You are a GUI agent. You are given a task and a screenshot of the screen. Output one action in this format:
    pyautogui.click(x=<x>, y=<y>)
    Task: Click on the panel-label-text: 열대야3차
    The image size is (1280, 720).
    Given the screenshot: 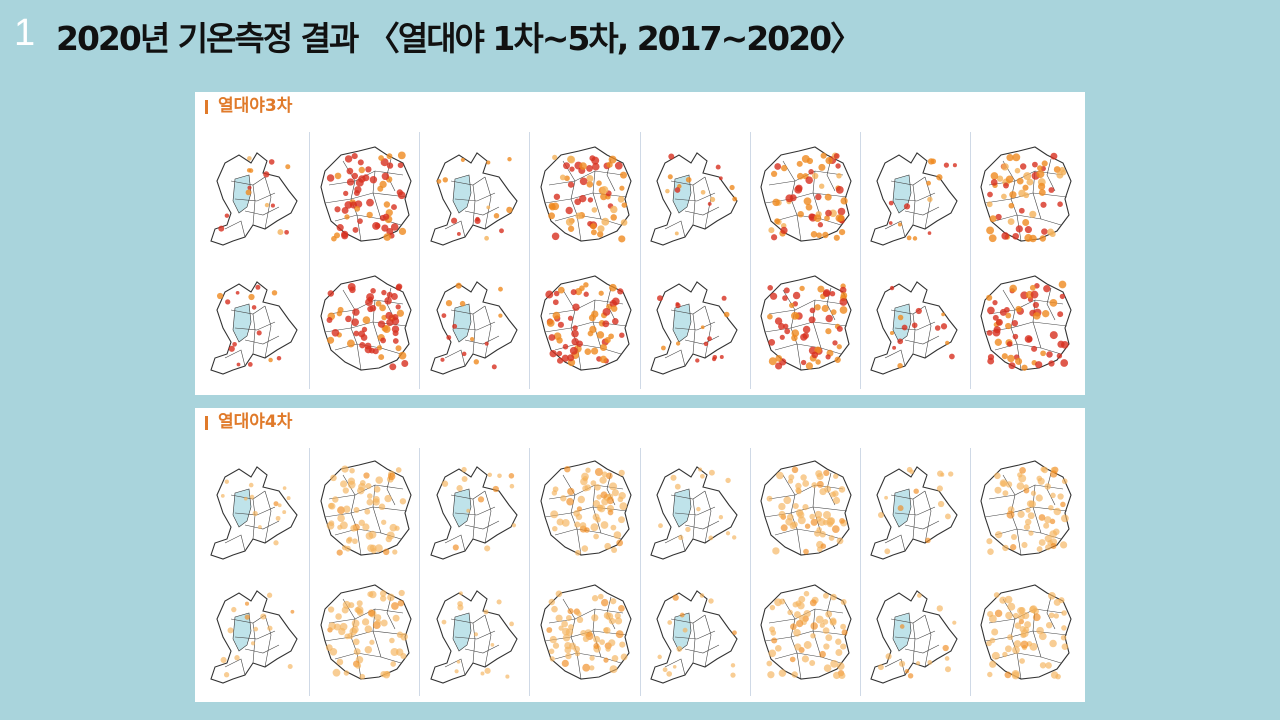 What is the action you would take?
    pyautogui.click(x=255, y=106)
    